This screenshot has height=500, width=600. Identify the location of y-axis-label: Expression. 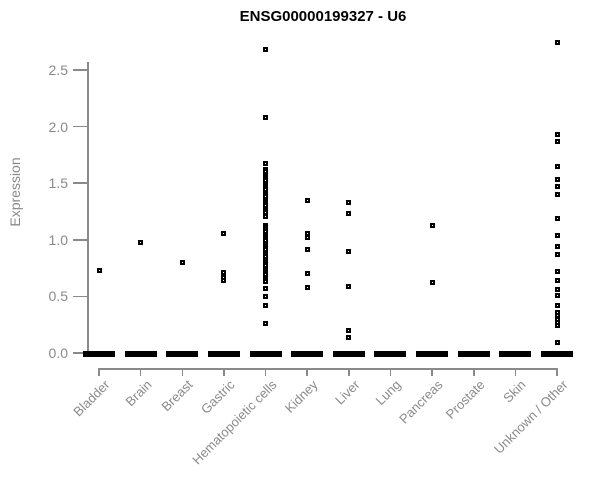
(15, 192).